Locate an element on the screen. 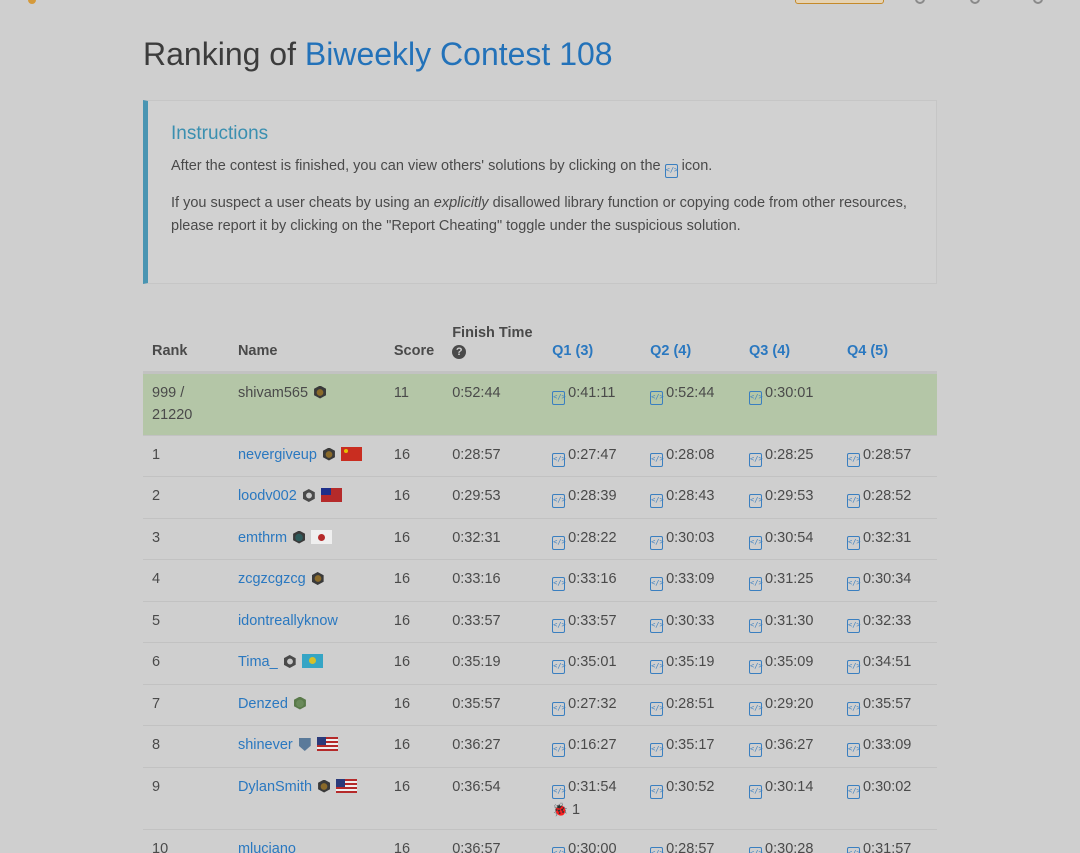 Image resolution: width=1080 pixels, height=853 pixels. q2-cell: </> 0:28:08 is located at coordinates (691, 455).